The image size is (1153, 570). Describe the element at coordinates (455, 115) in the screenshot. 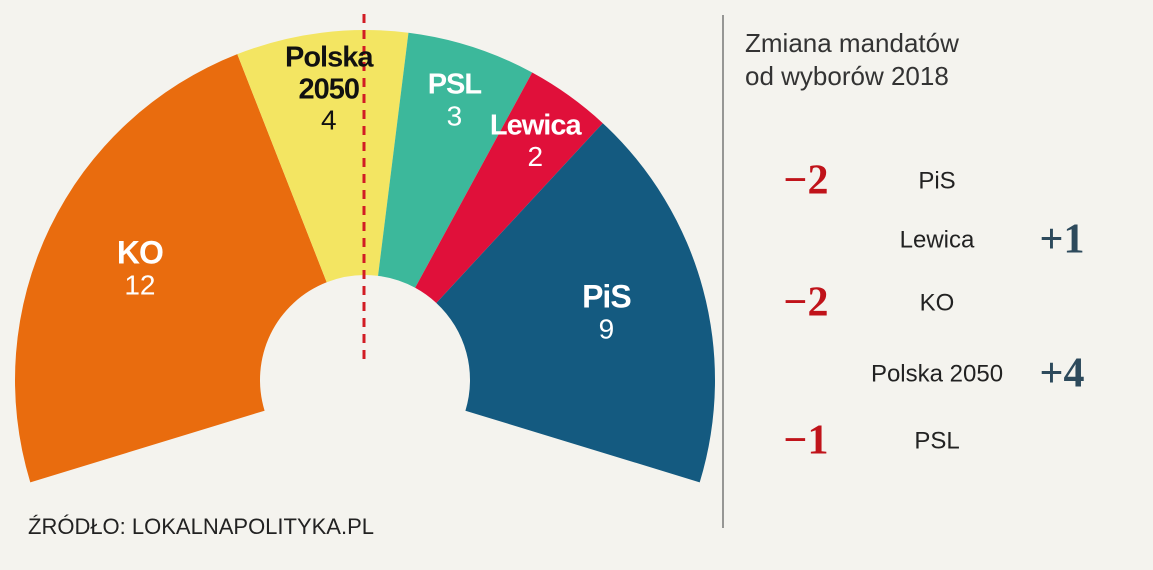

I see `slice-value: 3` at that location.